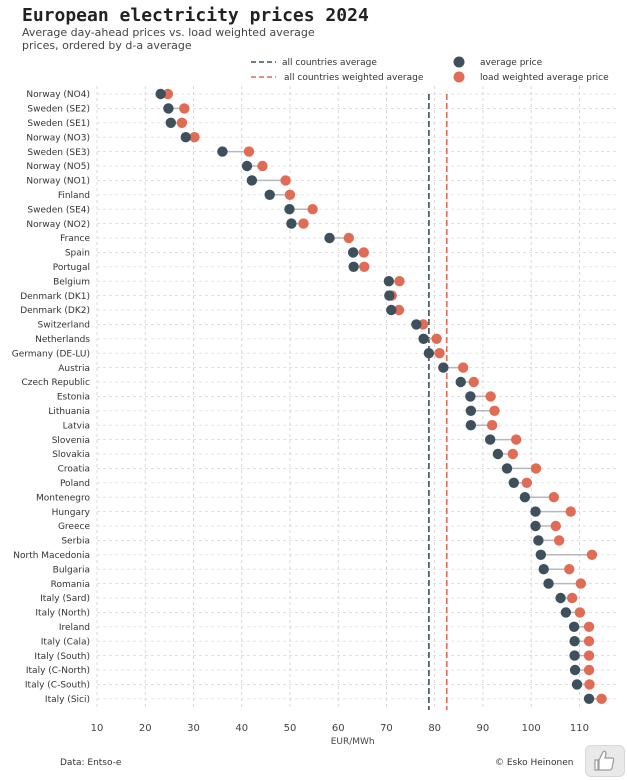 Image resolution: width=627 pixels, height=780 pixels. Describe the element at coordinates (193, 728) in the screenshot. I see `x-tick-label: 30` at that location.